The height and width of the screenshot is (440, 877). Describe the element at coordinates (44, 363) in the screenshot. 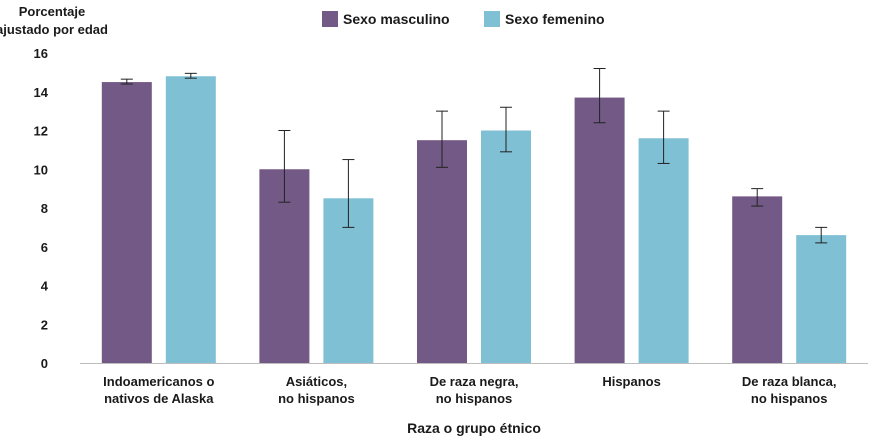

I see `y-tick-label: 0` at that location.